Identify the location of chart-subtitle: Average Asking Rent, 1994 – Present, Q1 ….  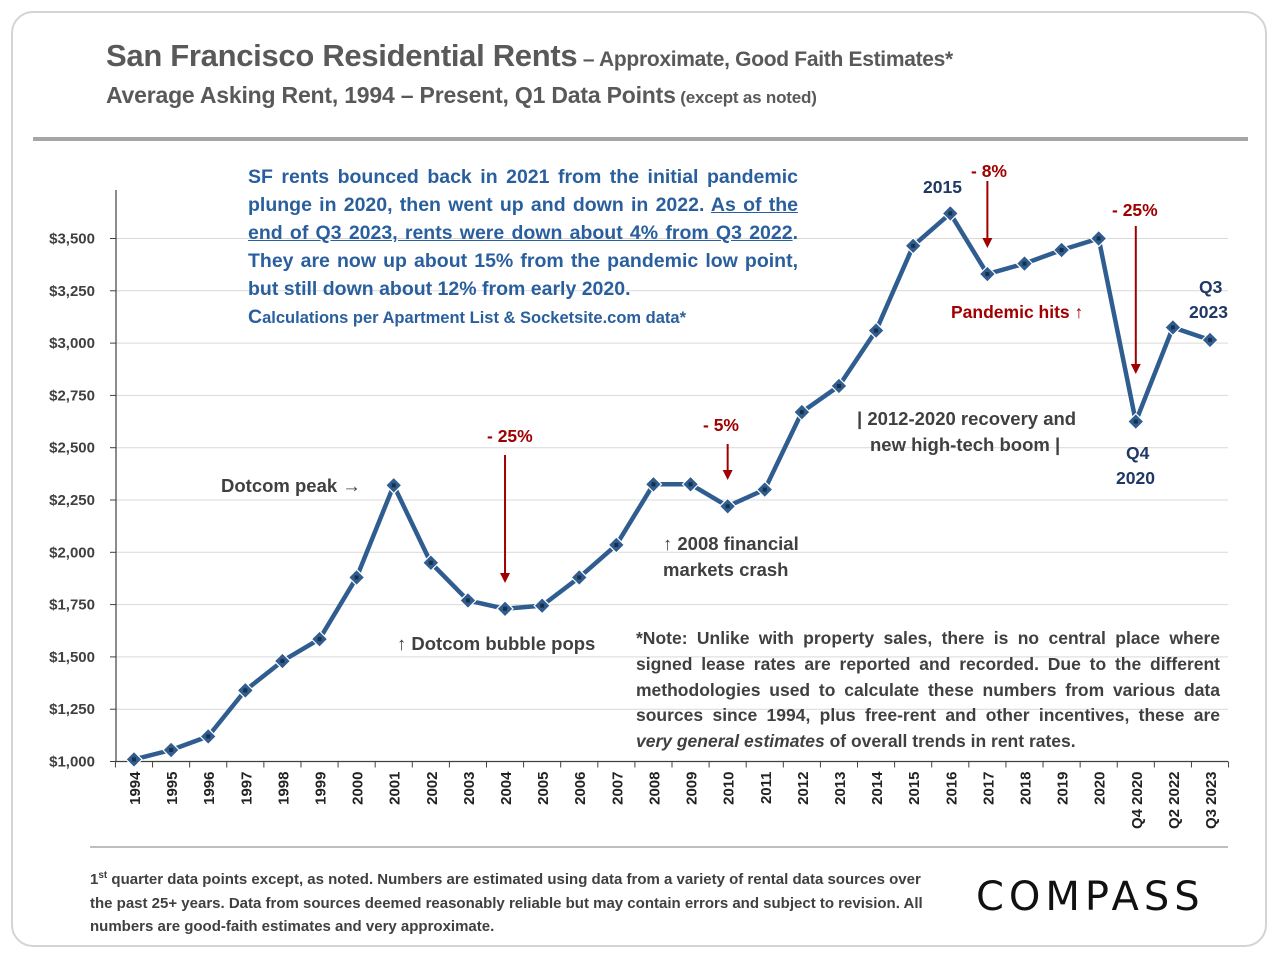
(461, 95).